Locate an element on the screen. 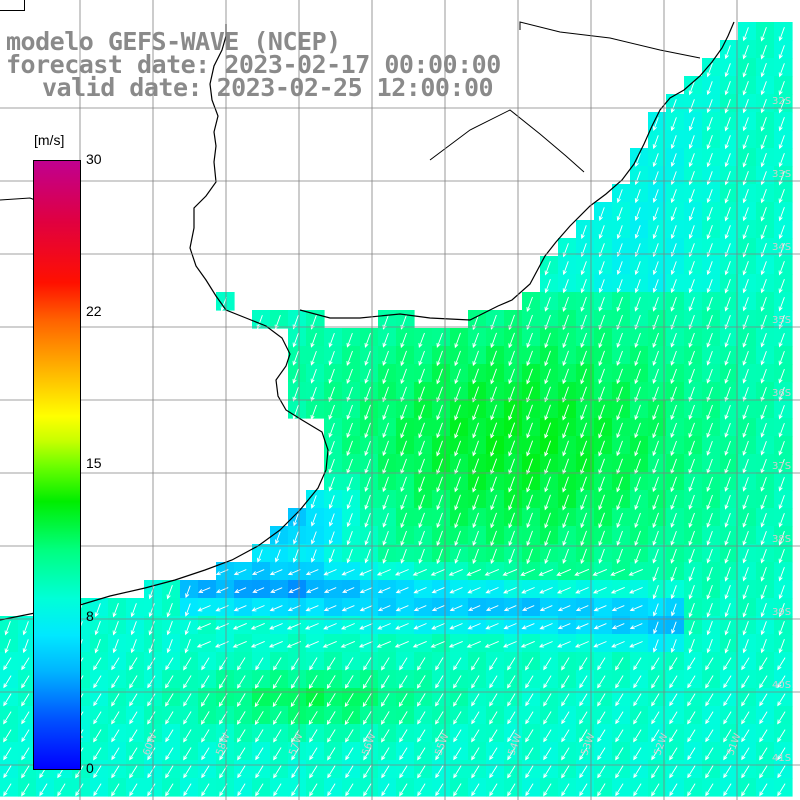 The image size is (800, 800). latitude-label: 35S is located at coordinates (781, 320).